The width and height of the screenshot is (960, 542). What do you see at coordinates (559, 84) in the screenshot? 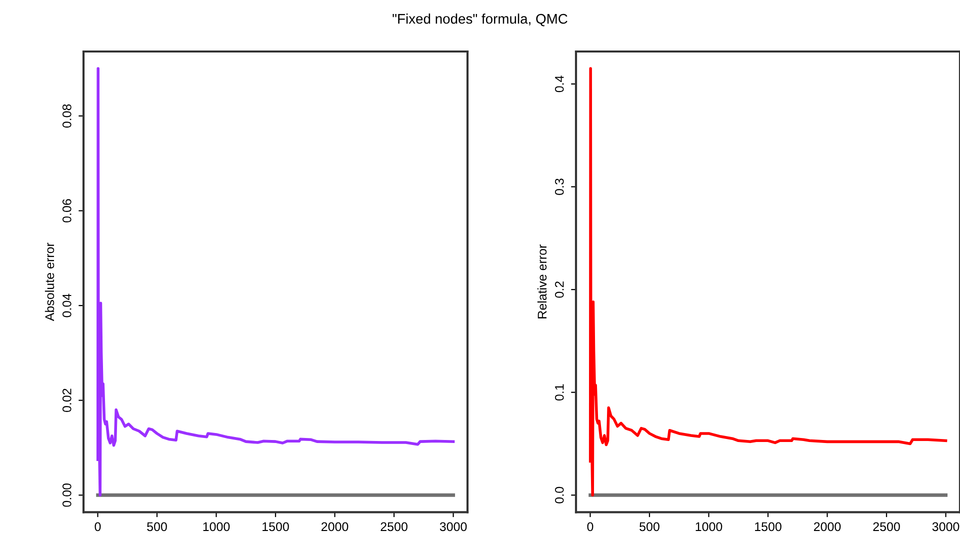
I see `y-tick-label: 0.4` at bounding box center [559, 84].